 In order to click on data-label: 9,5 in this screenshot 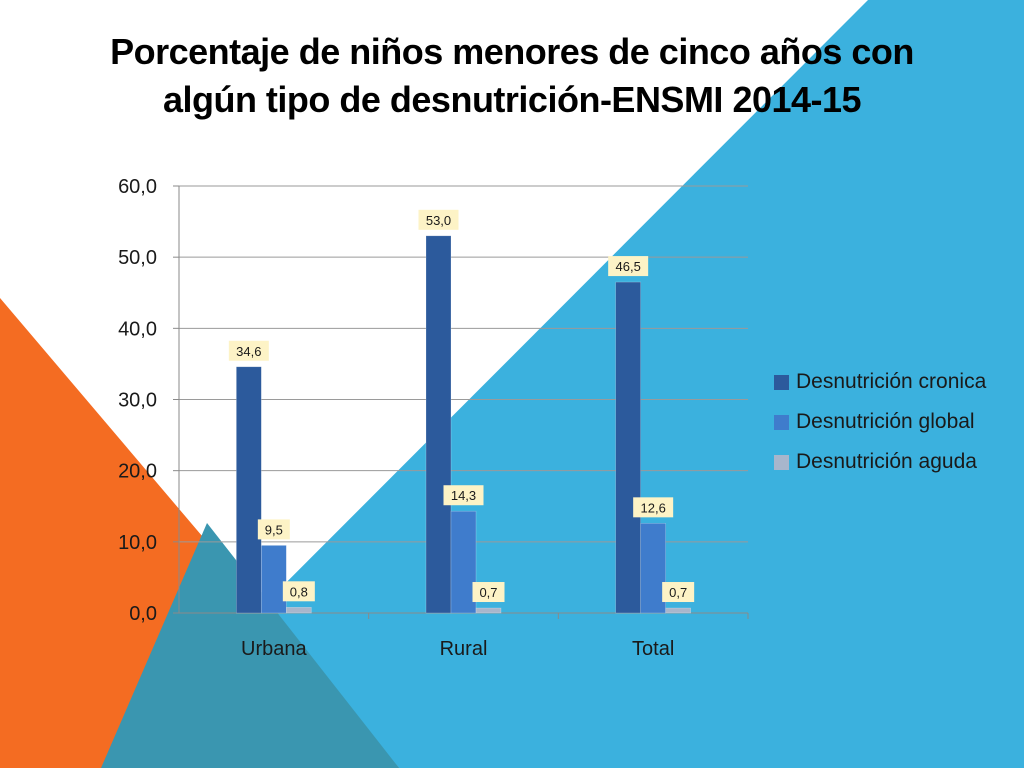, I will do `click(274, 529)`.